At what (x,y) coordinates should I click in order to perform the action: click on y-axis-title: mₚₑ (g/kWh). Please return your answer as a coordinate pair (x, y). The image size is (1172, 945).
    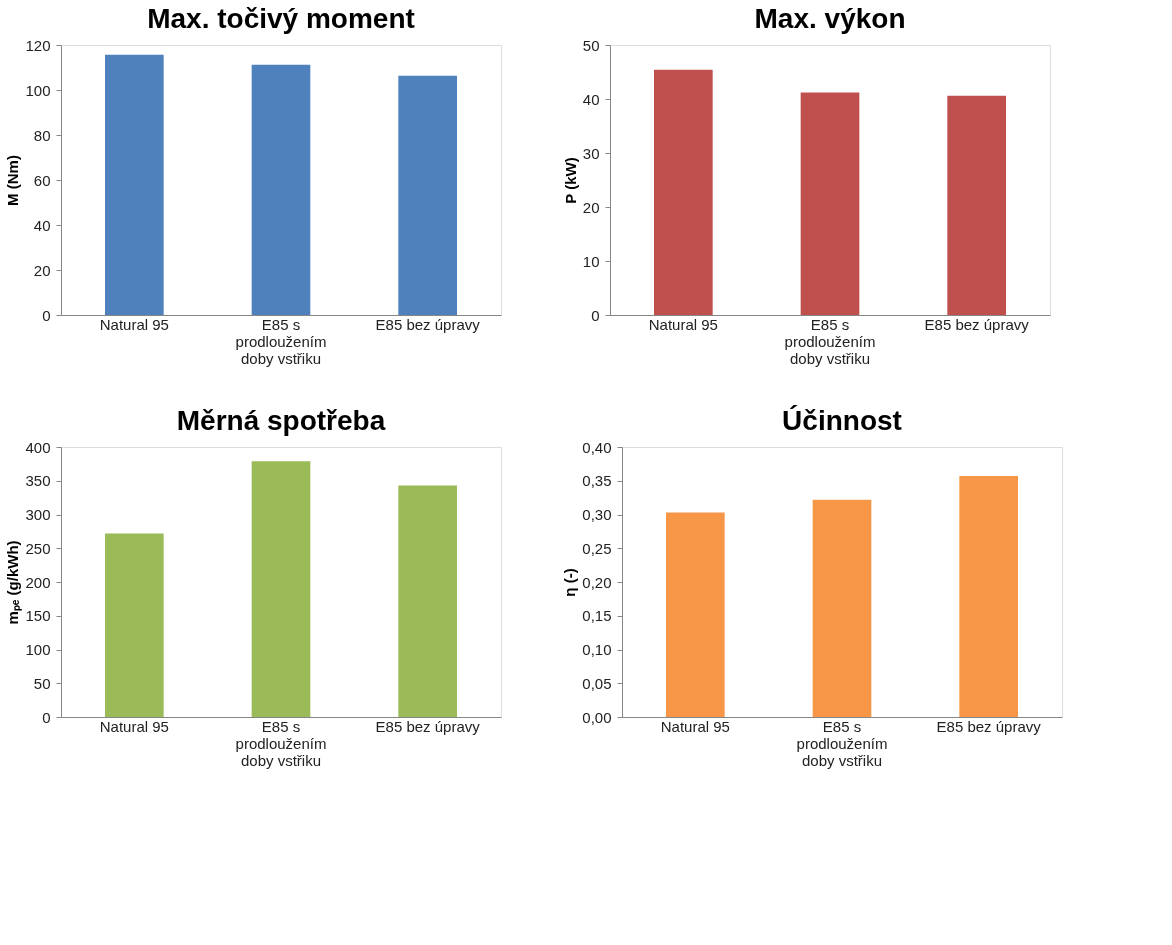
    Looking at the image, I should click on (13, 582).